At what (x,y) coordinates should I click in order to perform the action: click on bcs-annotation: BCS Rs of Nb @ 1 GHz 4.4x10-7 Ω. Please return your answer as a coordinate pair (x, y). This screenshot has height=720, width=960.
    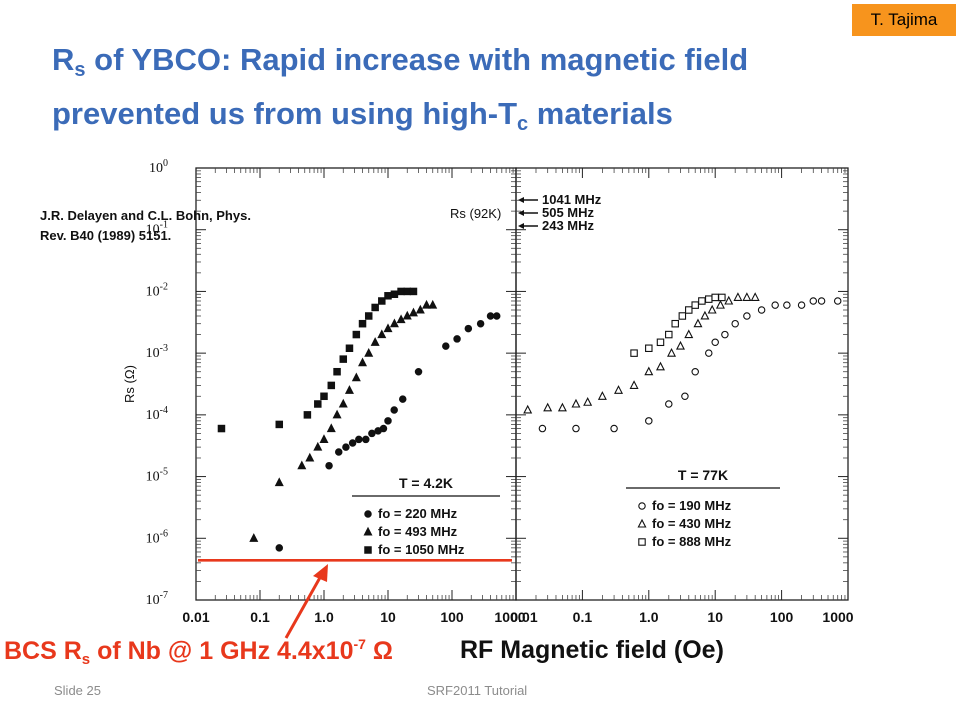
    Looking at the image, I should click on (198, 652).